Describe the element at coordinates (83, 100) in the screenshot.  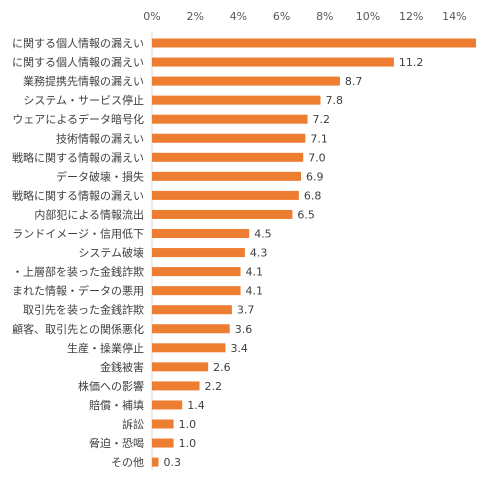
I see `category-label: システム・サービス停止` at that location.